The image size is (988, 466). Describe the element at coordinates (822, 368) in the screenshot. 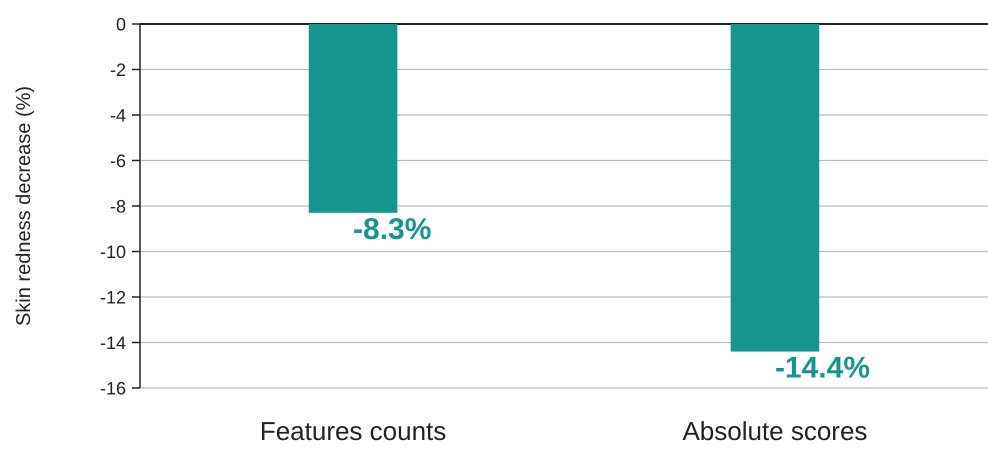

I see `data-label: -14.4%` at that location.